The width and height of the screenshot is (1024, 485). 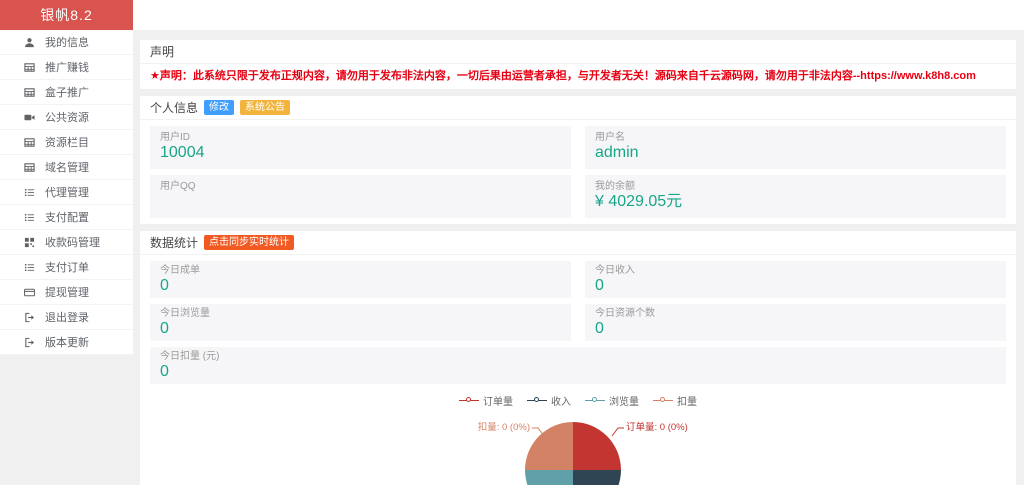 What do you see at coordinates (578, 365) in the screenshot?
I see `today-deduction-box: 今日扣量 (元) 0` at bounding box center [578, 365].